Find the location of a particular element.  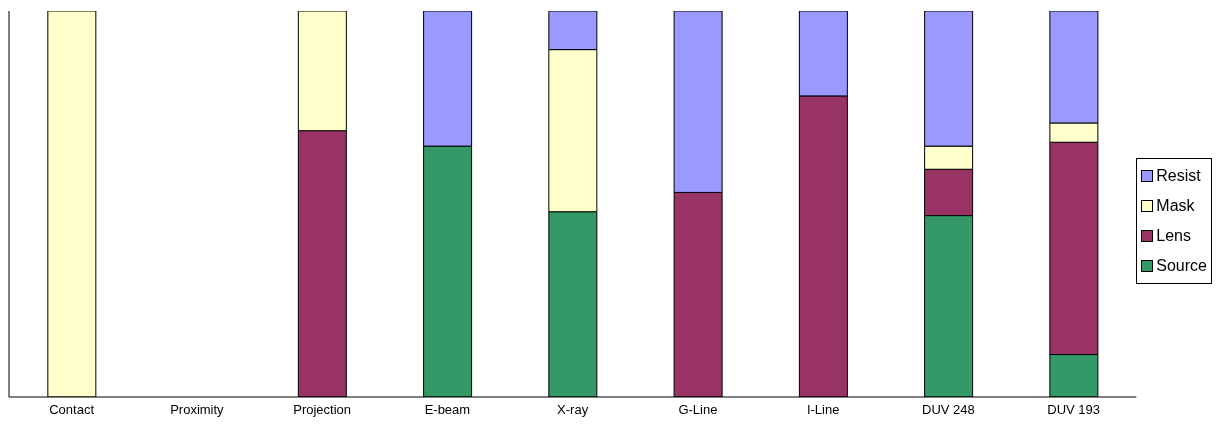

x-tick-label: X-ray is located at coordinates (573, 410).